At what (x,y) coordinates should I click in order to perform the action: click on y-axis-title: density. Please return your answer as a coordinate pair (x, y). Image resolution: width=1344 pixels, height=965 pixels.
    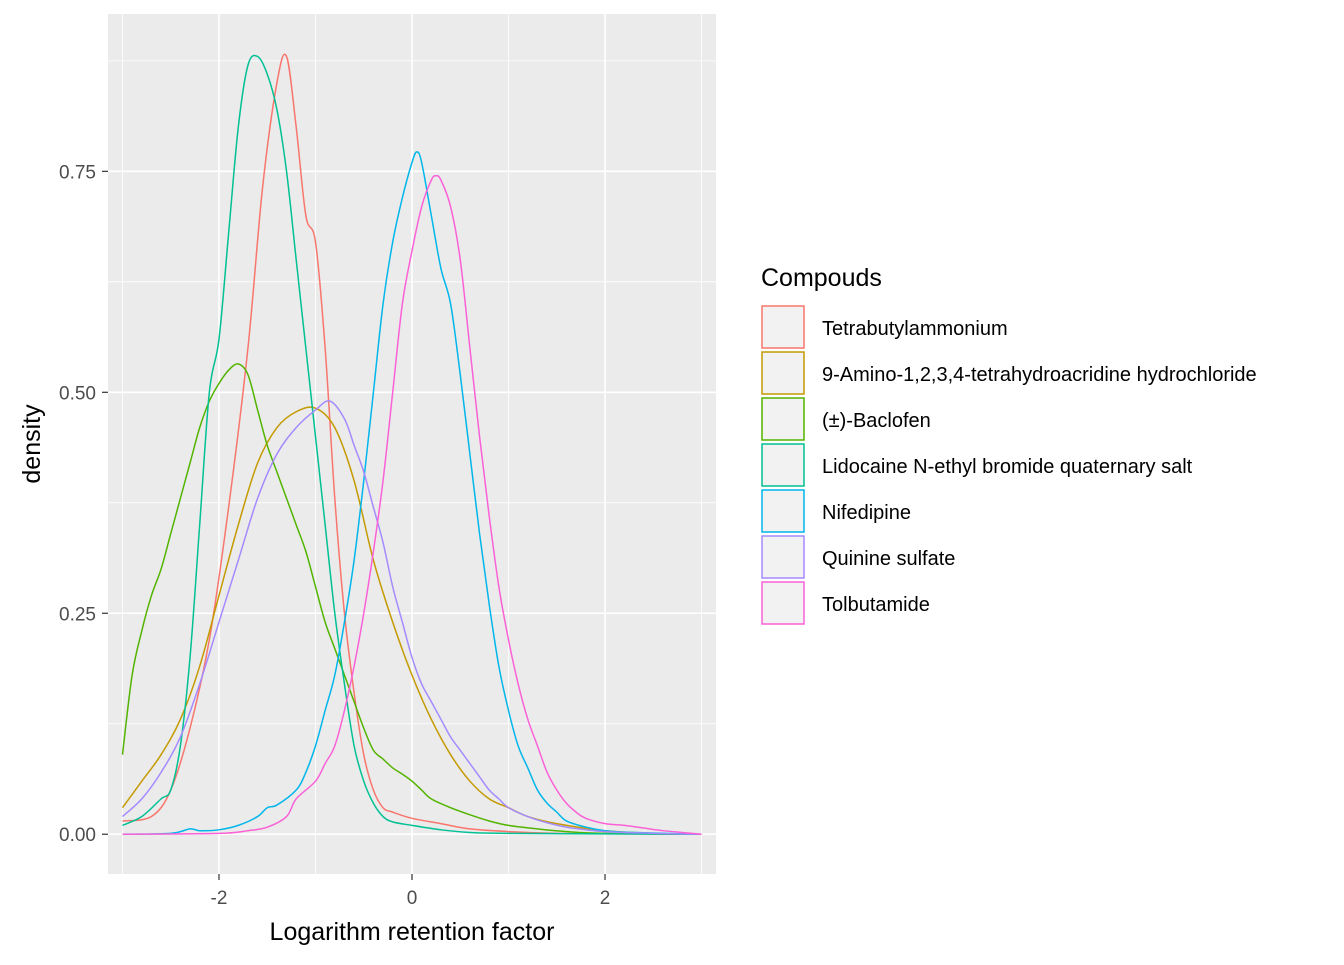
    Looking at the image, I should click on (32, 444).